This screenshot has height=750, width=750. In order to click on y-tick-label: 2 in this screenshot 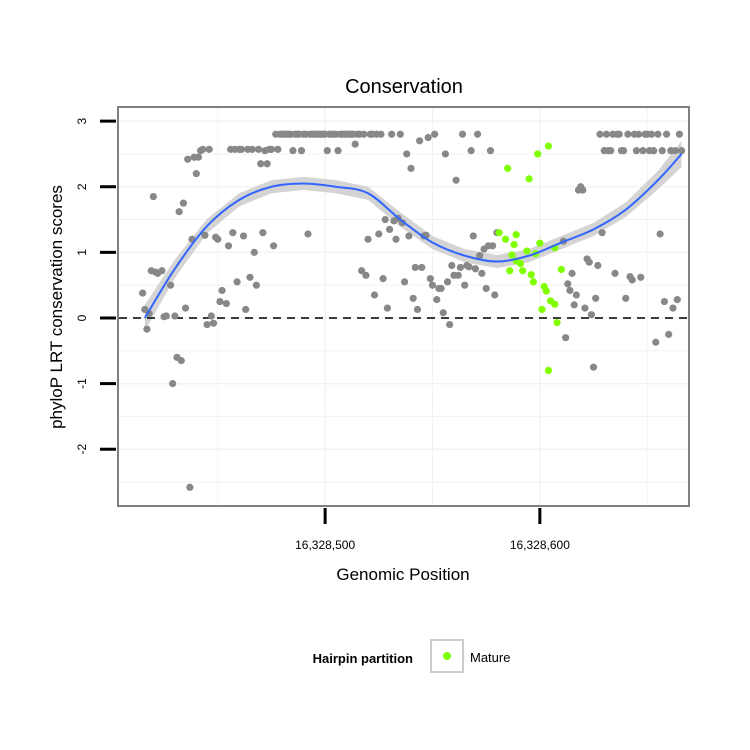, I will do `click(82, 186)`.